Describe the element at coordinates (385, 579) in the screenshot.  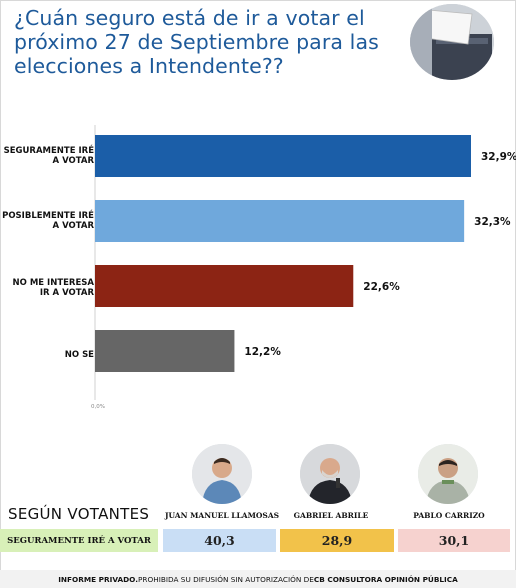
I see `footer-bold-suffix: CB CONSULTORA OPINIÓN PÚBLICA` at that location.